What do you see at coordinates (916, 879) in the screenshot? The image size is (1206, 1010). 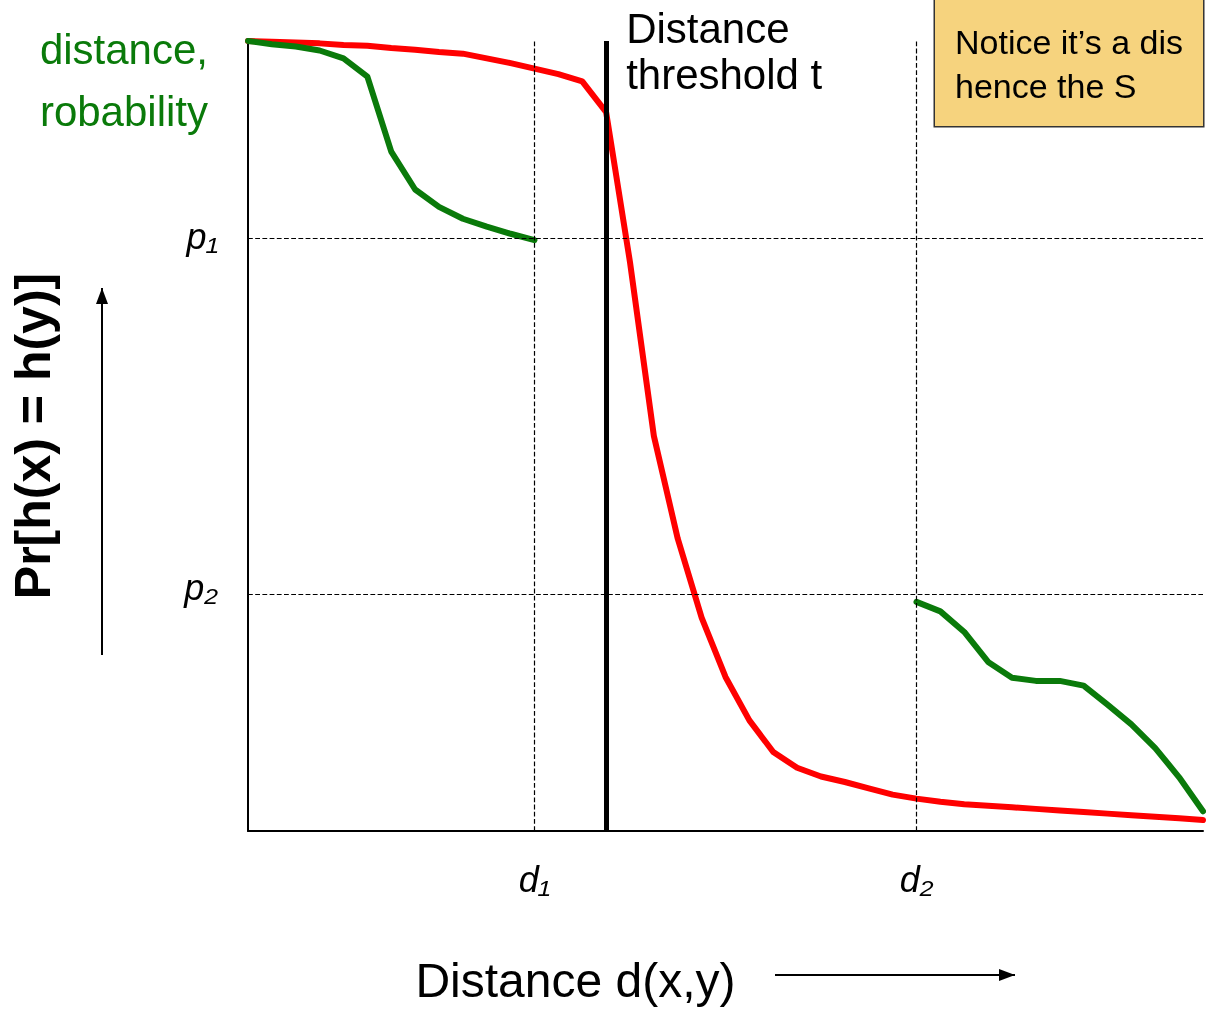 I see `x-tick-label: d₂` at bounding box center [916, 879].